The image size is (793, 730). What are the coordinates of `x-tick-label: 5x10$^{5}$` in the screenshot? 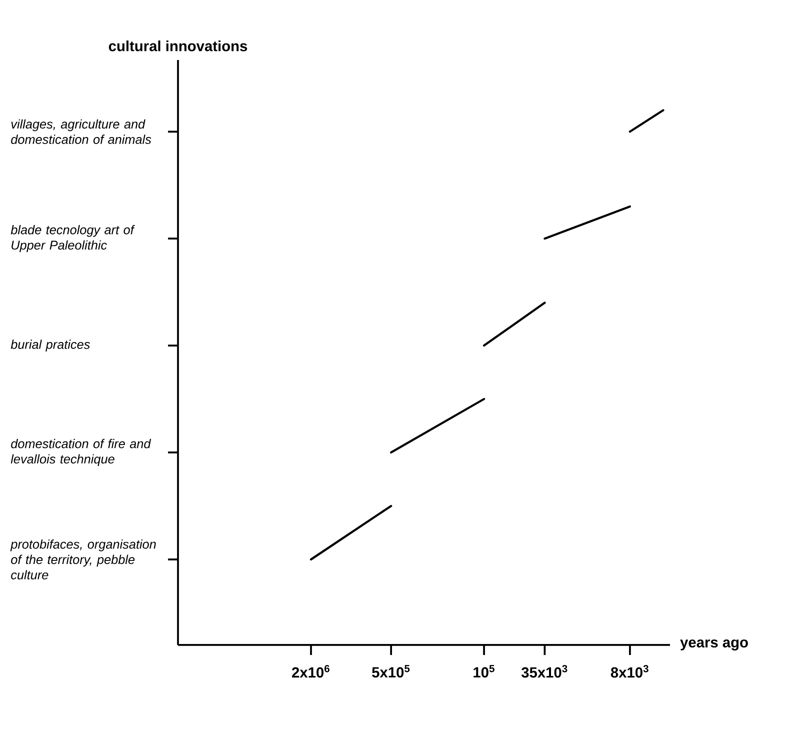 It's located at (391, 671).